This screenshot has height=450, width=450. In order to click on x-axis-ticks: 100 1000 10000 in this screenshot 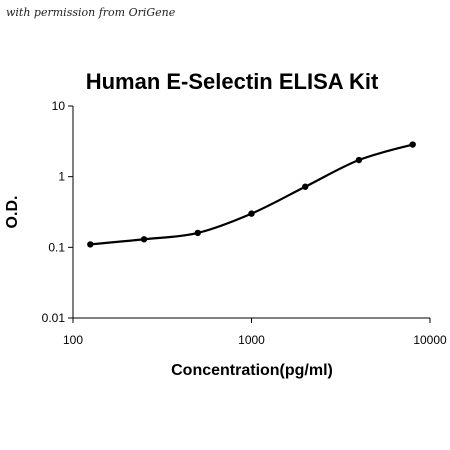, I will do `click(255, 332)`.